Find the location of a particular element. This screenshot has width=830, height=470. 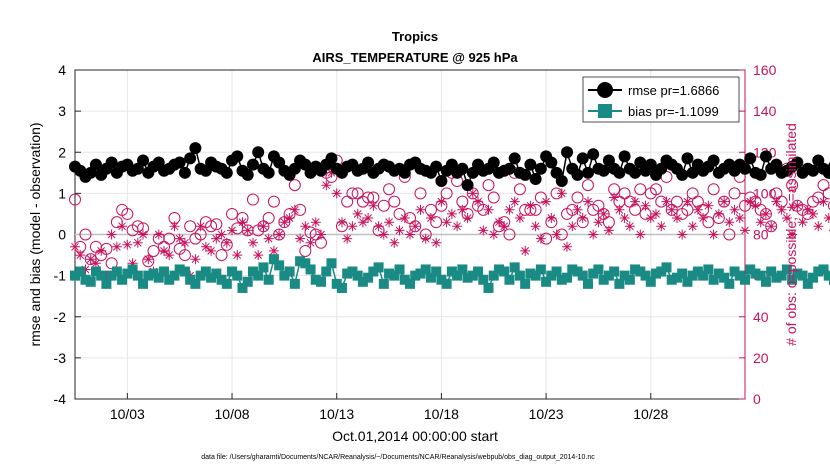

y-tick-label-left: 0 is located at coordinates (62, 235).